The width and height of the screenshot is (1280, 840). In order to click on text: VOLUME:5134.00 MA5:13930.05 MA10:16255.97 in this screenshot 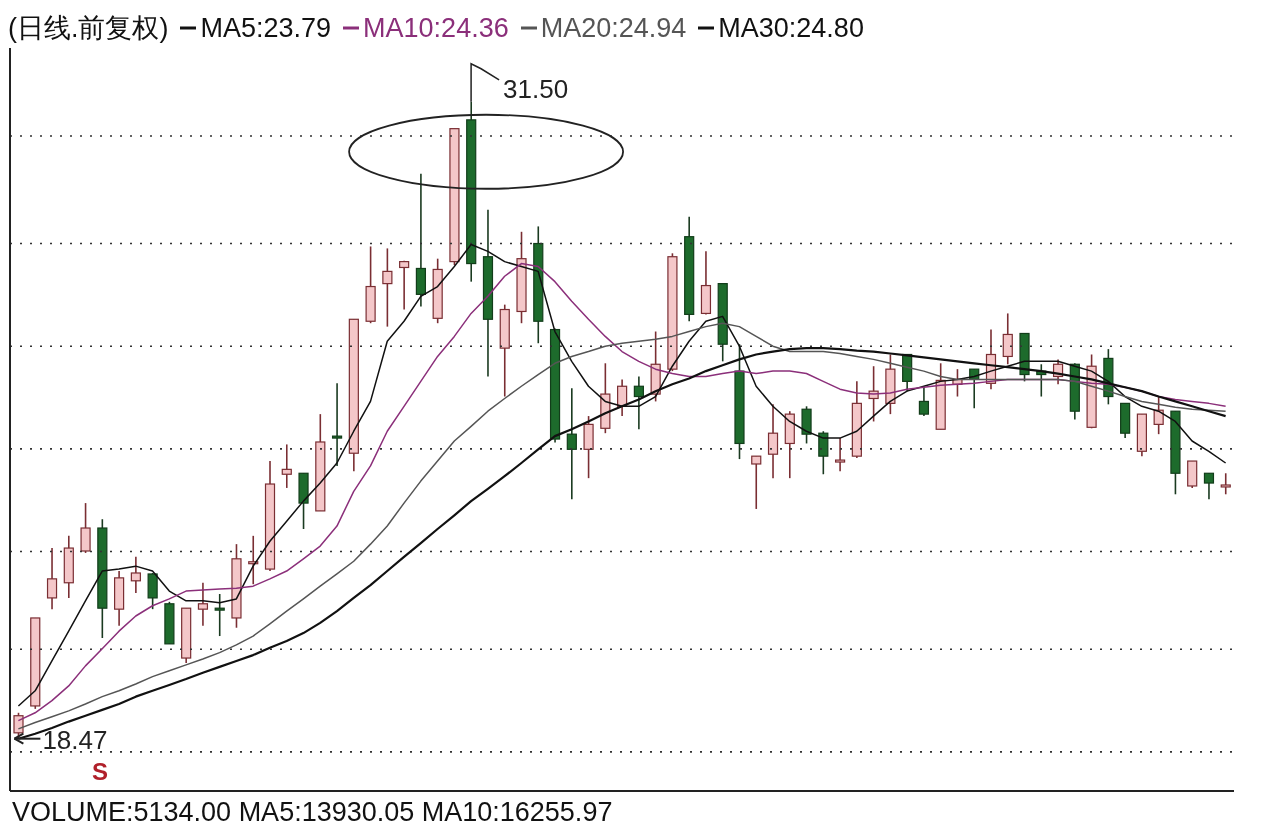, I will do `click(312, 812)`.